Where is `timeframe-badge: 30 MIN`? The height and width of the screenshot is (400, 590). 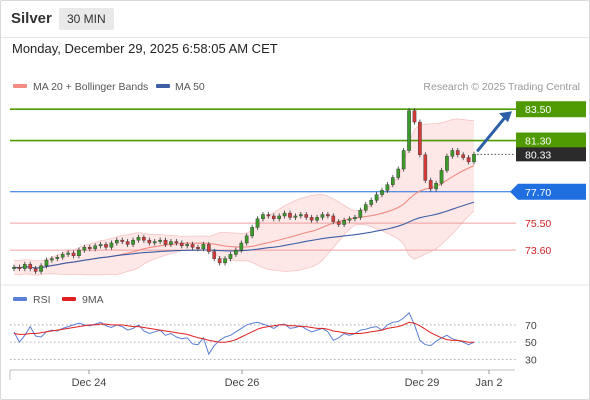 timeframe-badge: 30 MIN is located at coordinates (86, 19).